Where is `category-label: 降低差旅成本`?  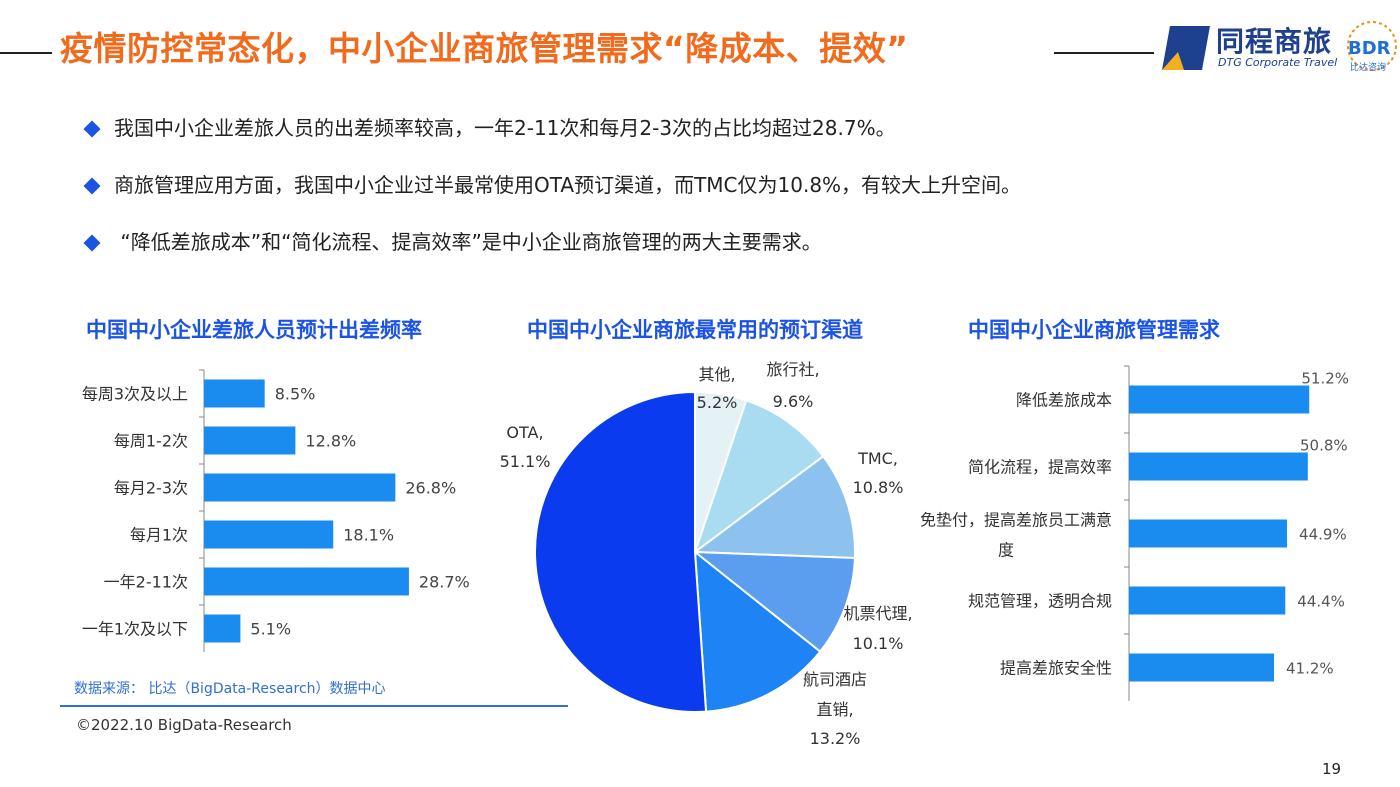
category-label: 降低差旅成本 is located at coordinates (1064, 400).